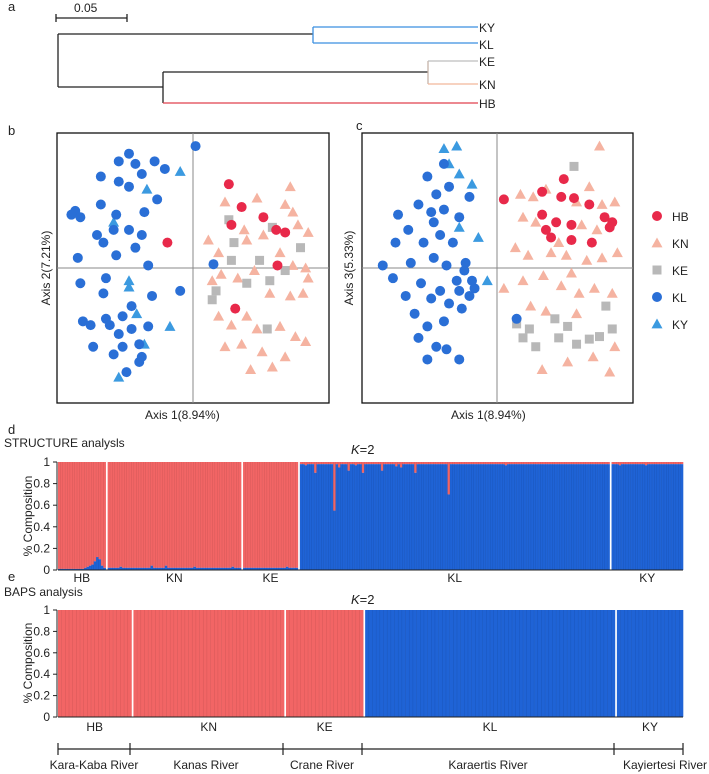  Describe the element at coordinates (657, 297) in the screenshot. I see `legend-marker-kl` at that location.